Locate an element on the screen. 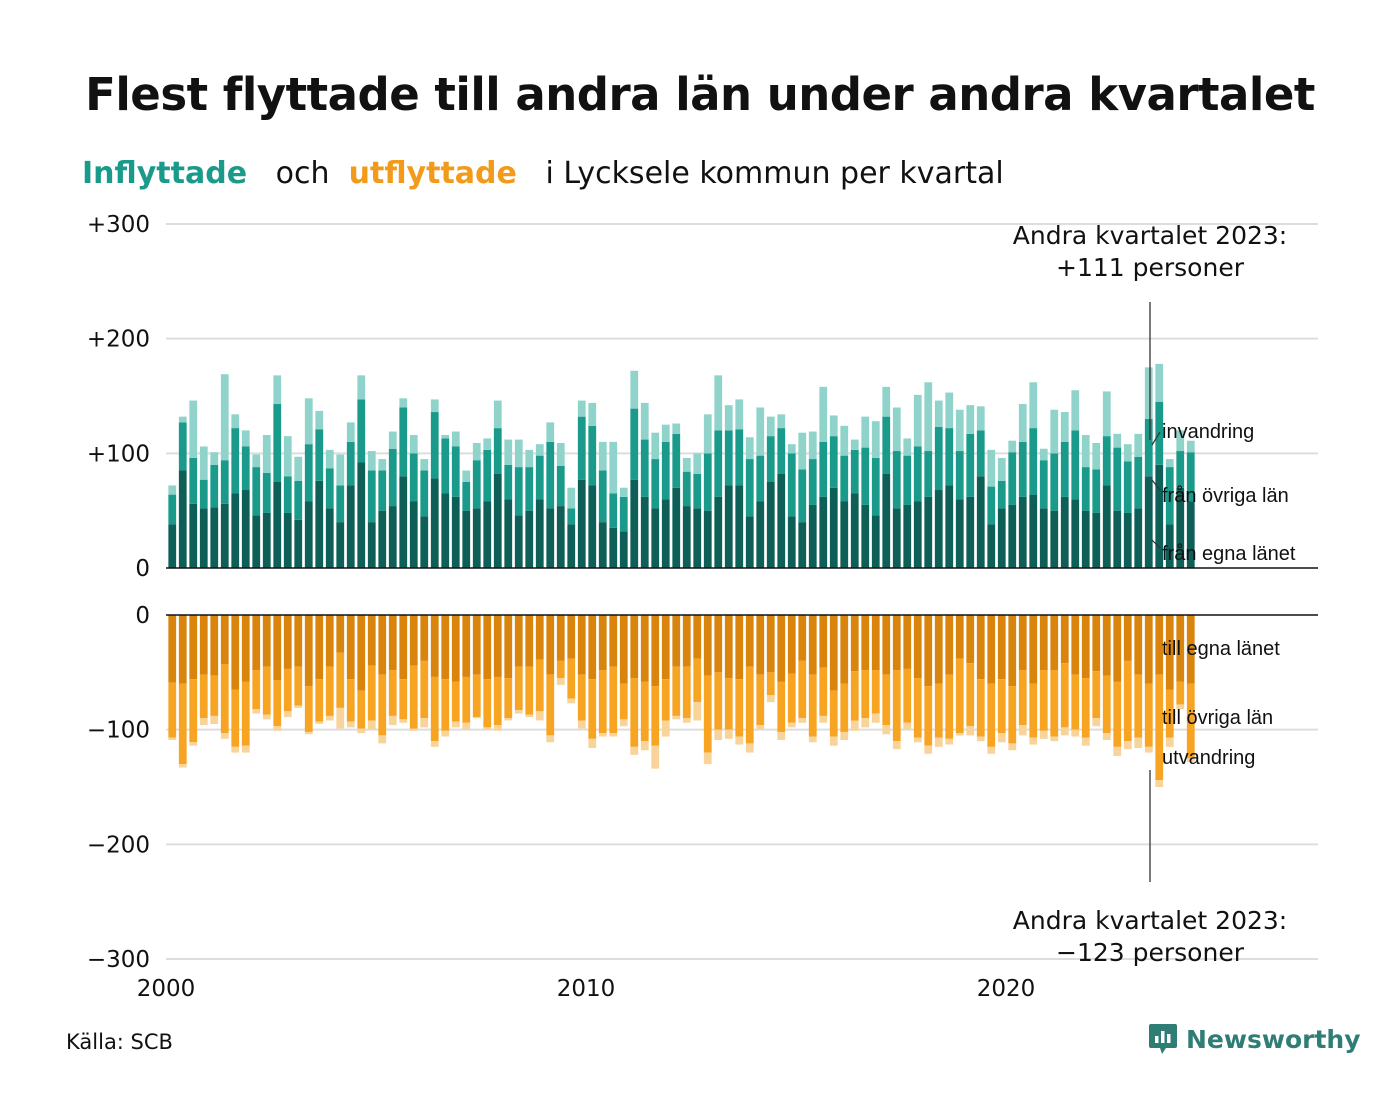 Image resolution: width=1400 pixels, height=1120 pixels. legend-pointer-in is located at coordinates (1156, 485).